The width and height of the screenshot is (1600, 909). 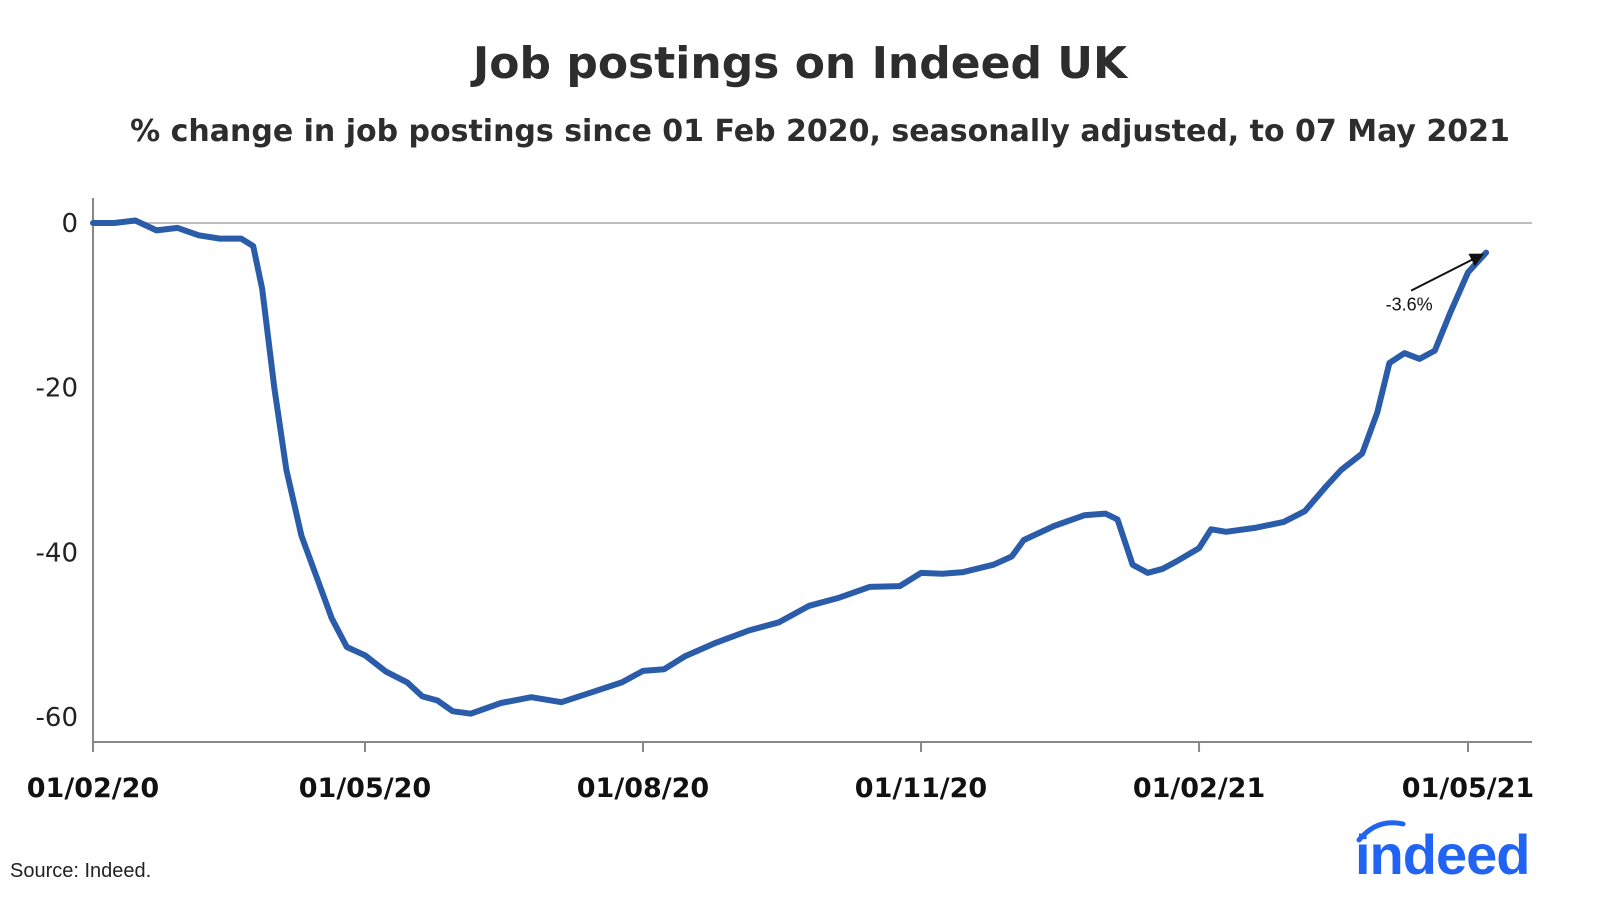 I want to click on y-tick-label: -20, so click(x=57, y=389).